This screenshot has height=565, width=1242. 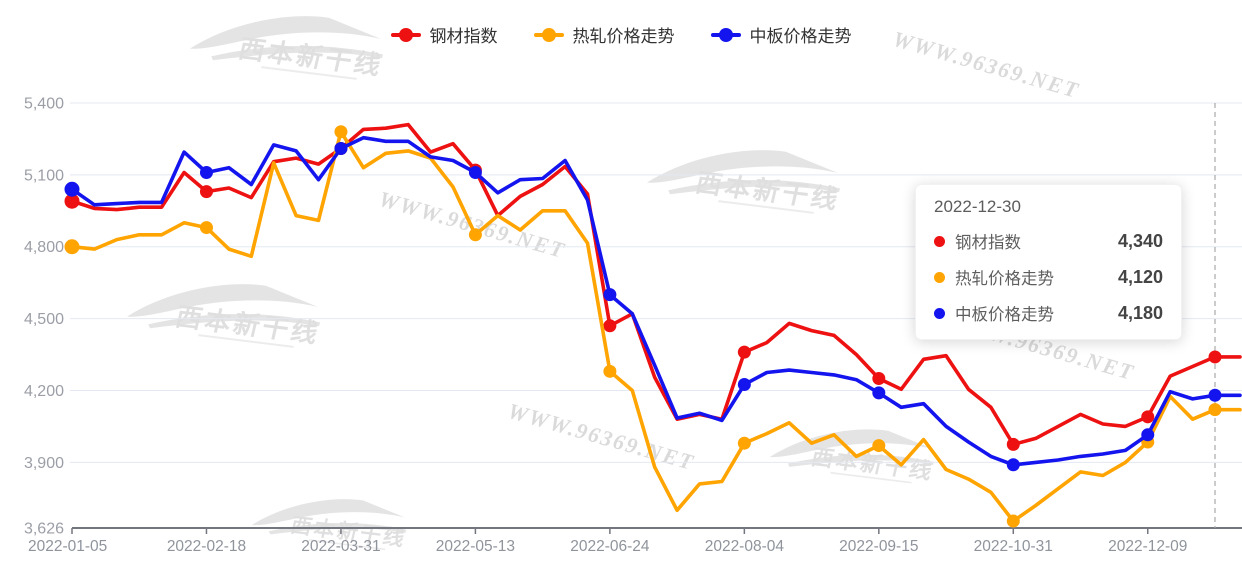 What do you see at coordinates (44, 391) in the screenshot?
I see `y-axis-label: 4,200` at bounding box center [44, 391].